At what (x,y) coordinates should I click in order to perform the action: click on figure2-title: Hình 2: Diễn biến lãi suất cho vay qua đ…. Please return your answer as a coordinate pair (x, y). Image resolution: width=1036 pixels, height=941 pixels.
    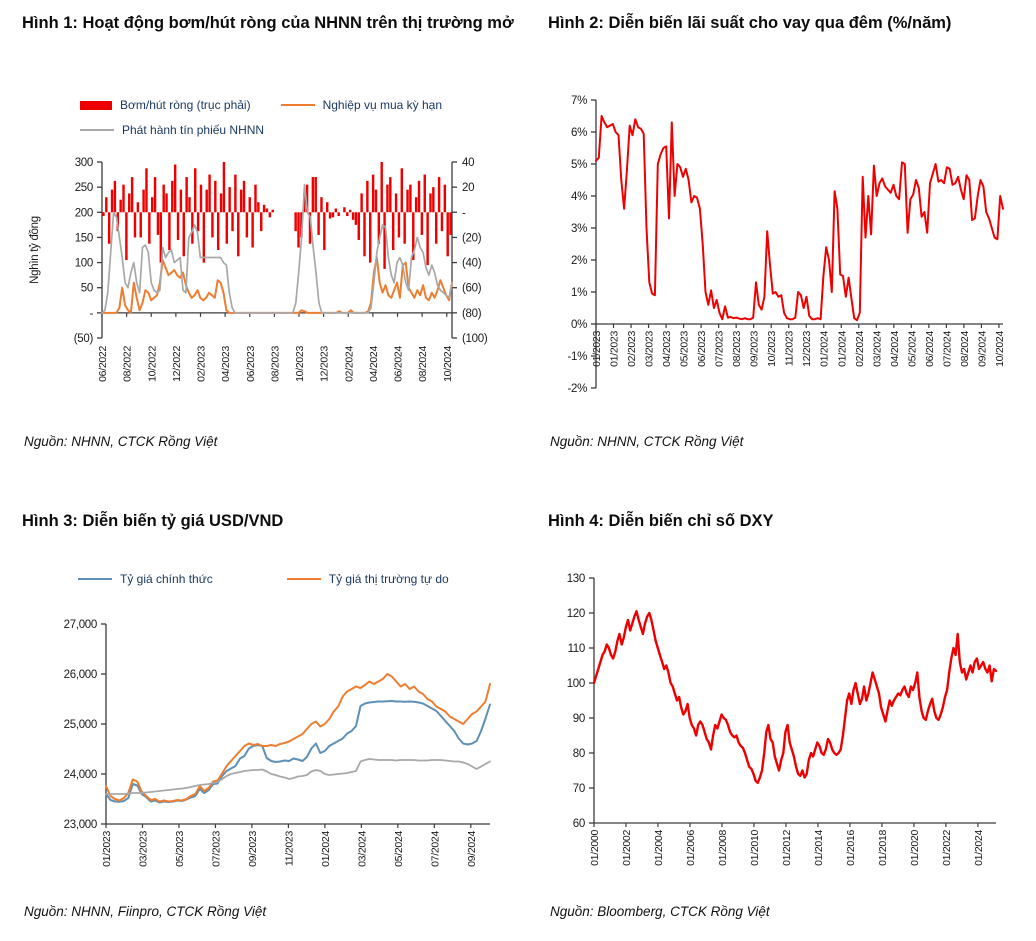
    Looking at the image, I should click on (750, 23).